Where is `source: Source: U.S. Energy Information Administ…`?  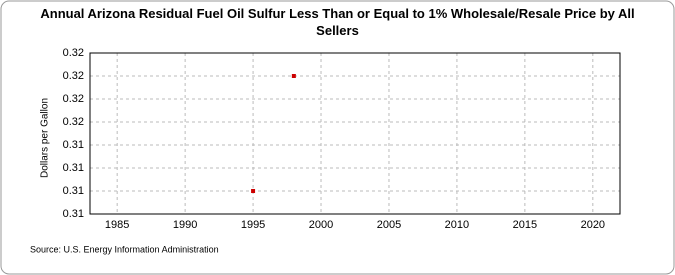
source: Source: U.S. Energy Information Administ… is located at coordinates (124, 249).